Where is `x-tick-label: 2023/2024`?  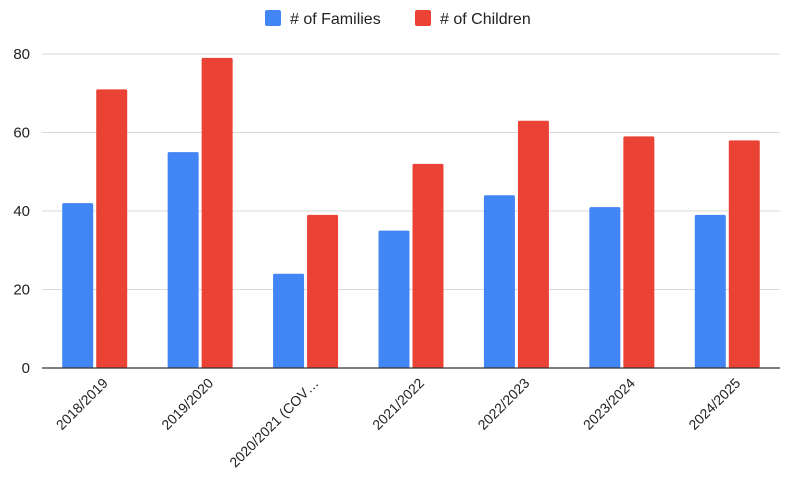
x-tick-label: 2023/2024 is located at coordinates (609, 404).